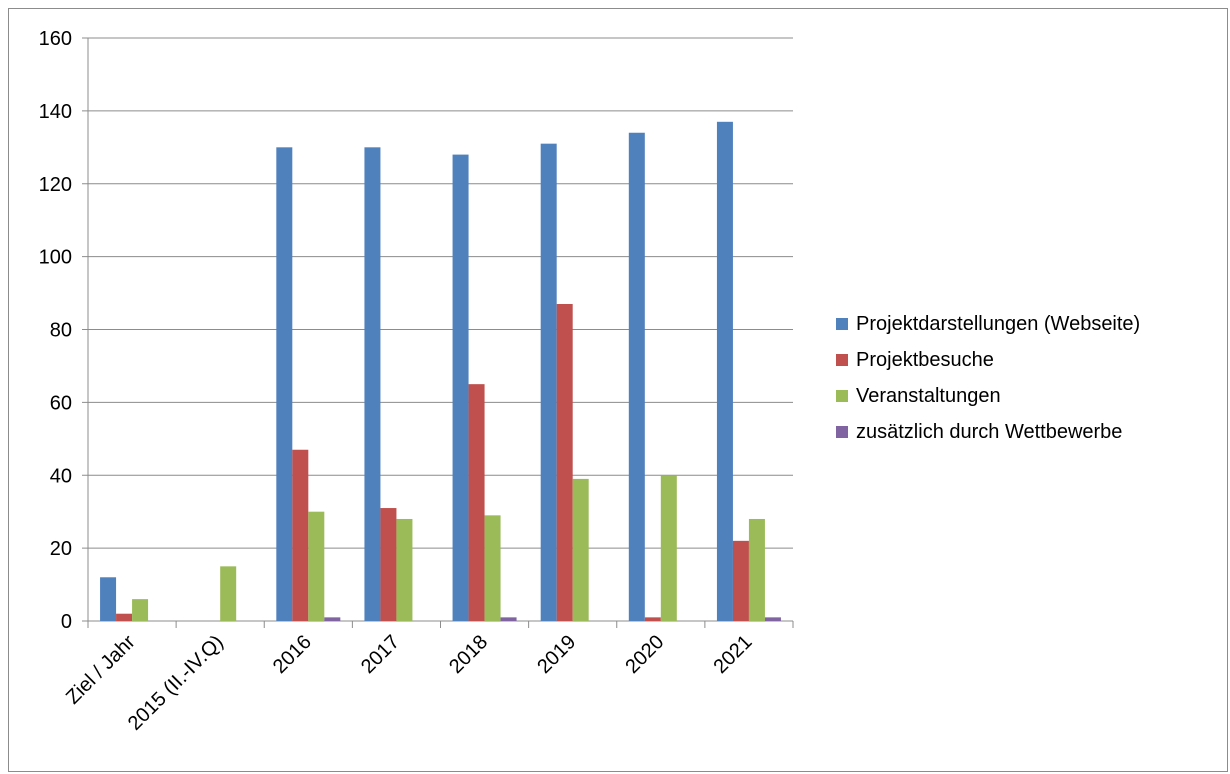 The height and width of the screenshot is (774, 1230). What do you see at coordinates (928, 395) in the screenshot?
I see `legend-label: Veranstaltungen` at bounding box center [928, 395].